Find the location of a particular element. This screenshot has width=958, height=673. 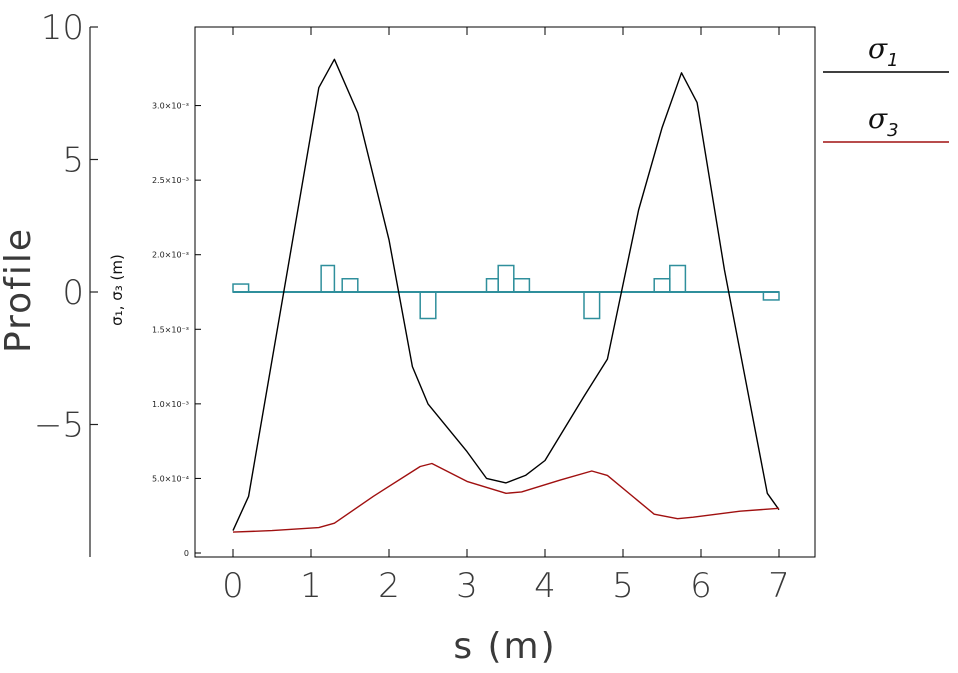

series-line-sigma3 is located at coordinates (506, 497).